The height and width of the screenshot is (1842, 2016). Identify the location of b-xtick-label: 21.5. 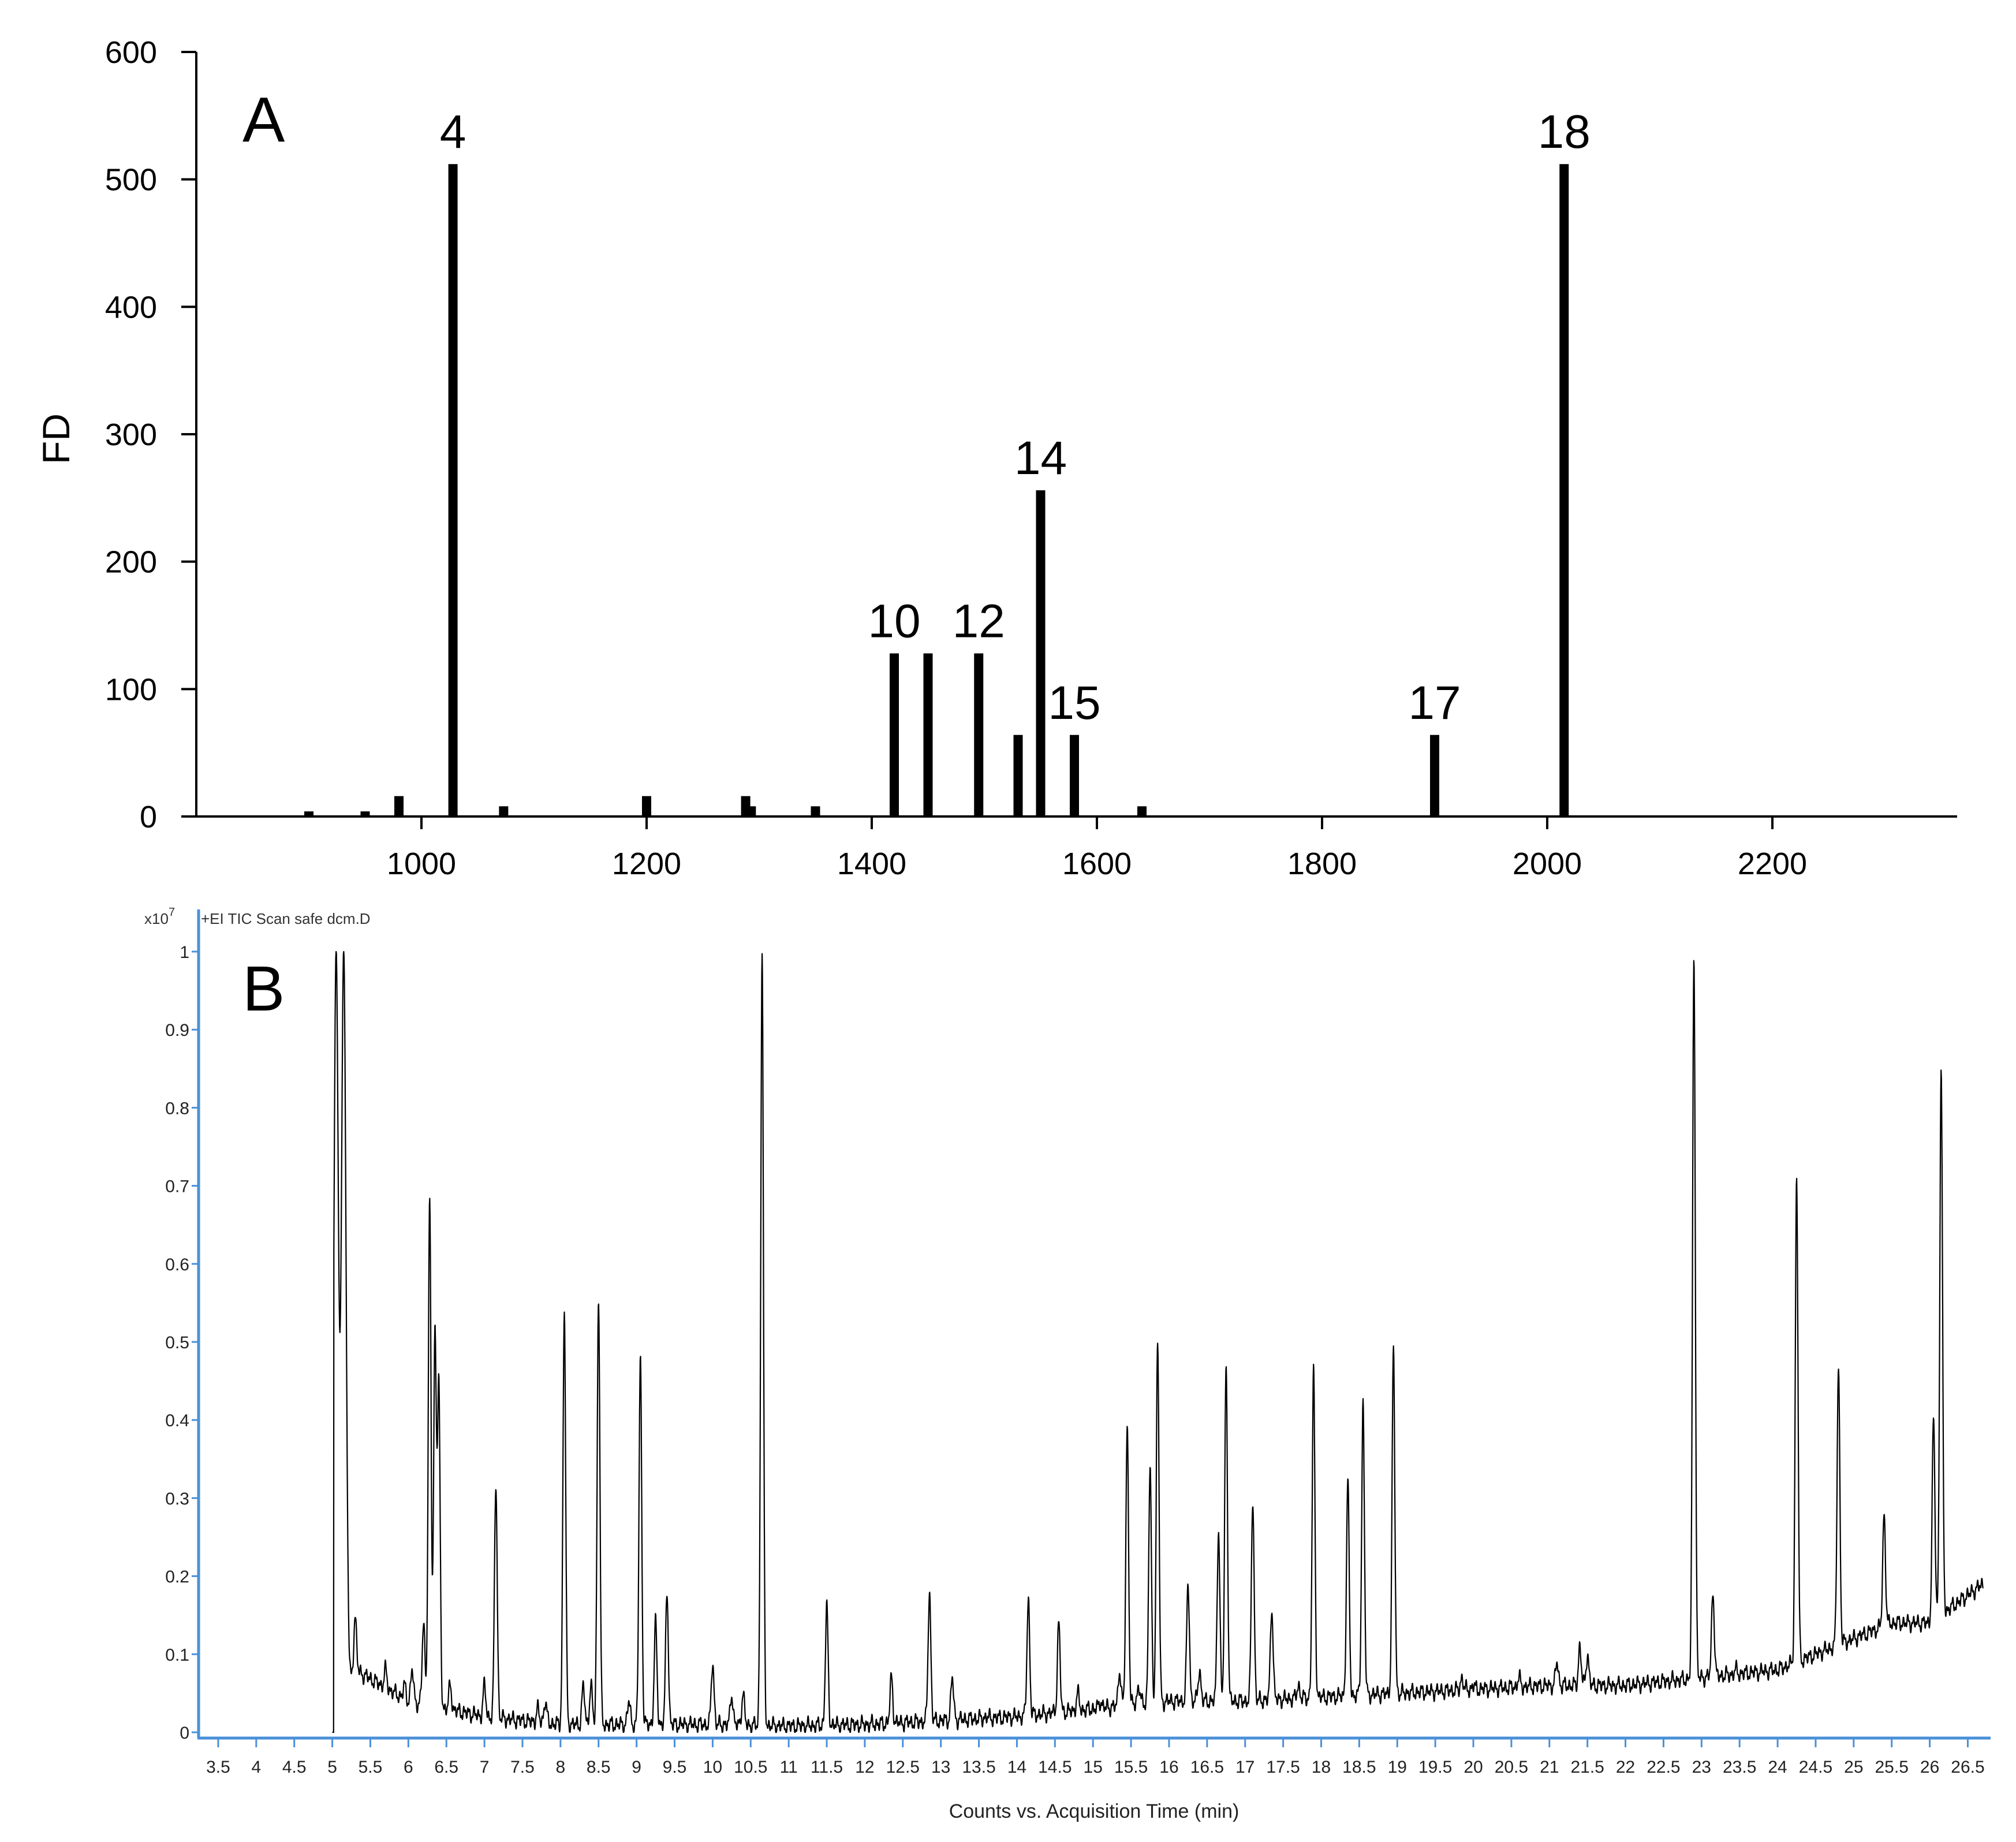
(1587, 1767).